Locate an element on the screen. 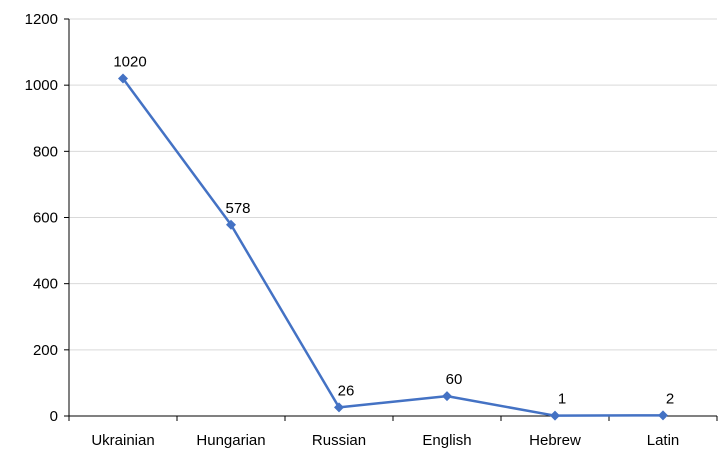 The height and width of the screenshot is (452, 722). x-tick-label: Latin is located at coordinates (663, 440).